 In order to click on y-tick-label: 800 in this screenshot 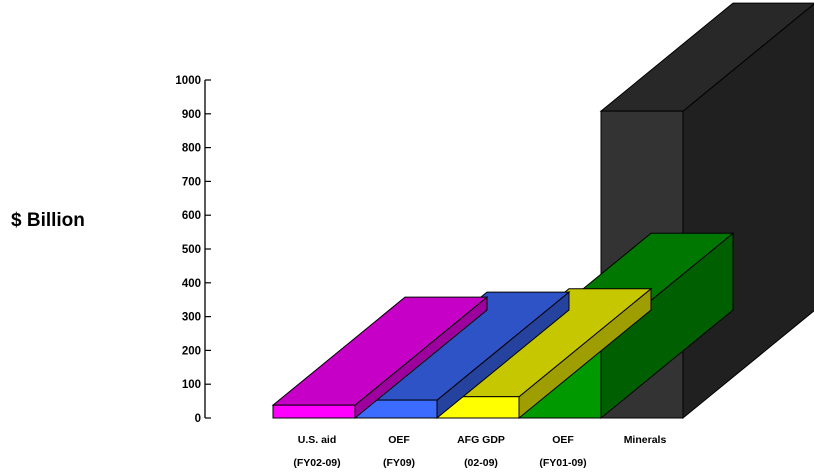, I will do `click(191, 149)`.